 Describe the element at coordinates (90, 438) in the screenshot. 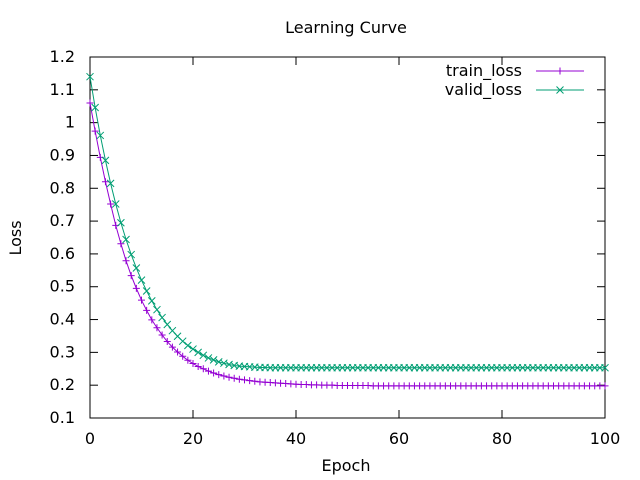

I see `x-tick-label: 0` at that location.